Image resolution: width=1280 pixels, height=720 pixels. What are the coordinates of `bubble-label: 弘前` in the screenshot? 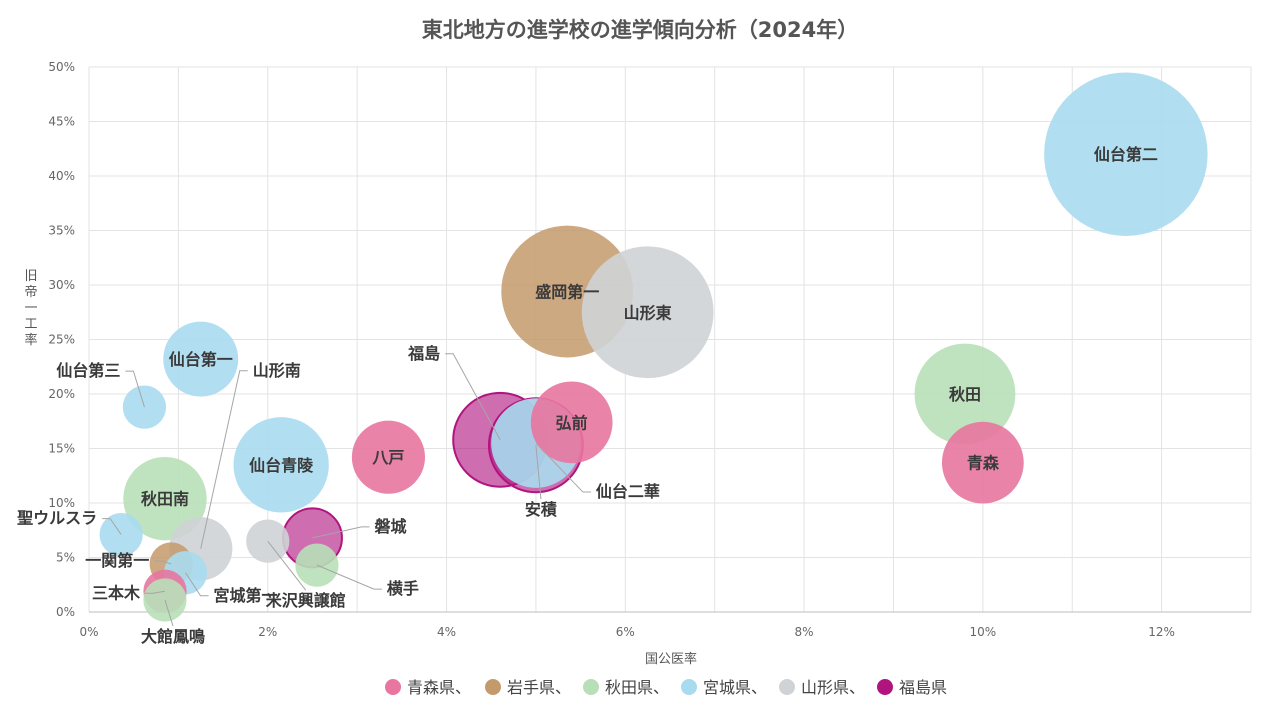 It's located at (572, 422).